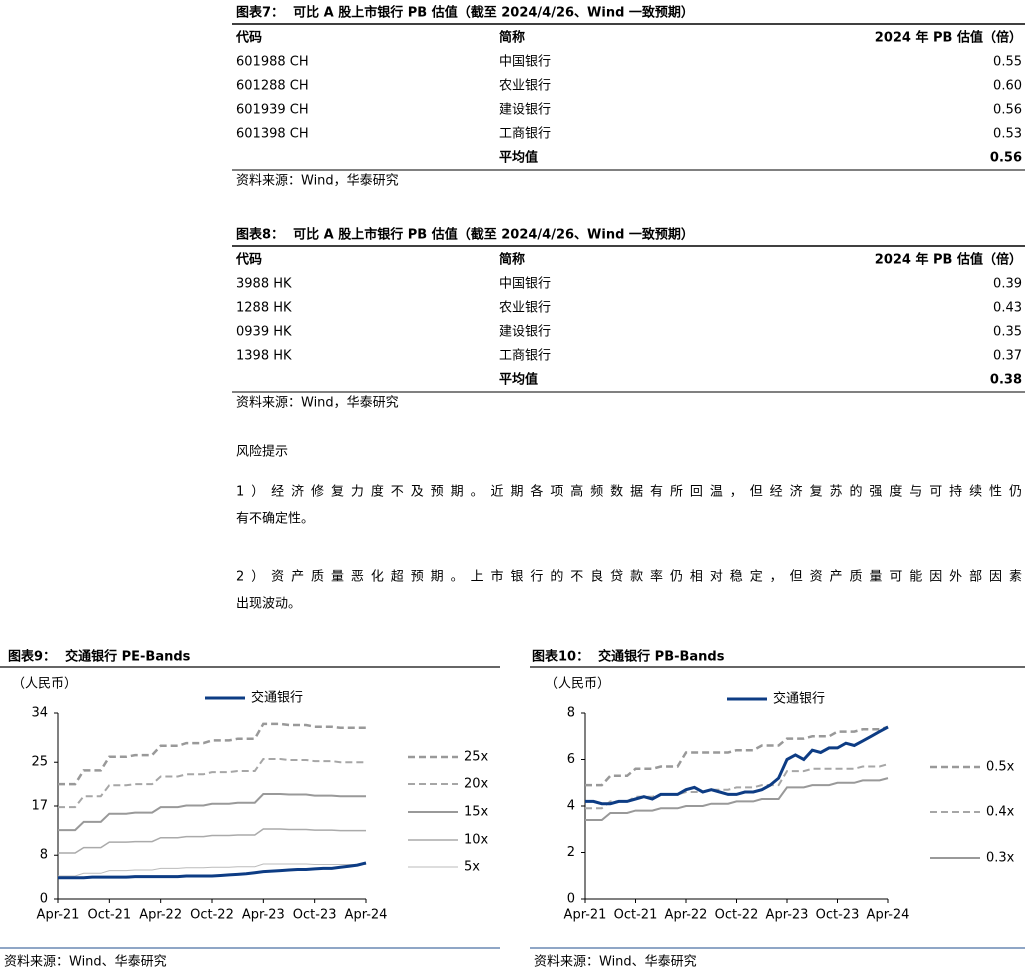  I want to click on table-cell: 0939 HK, so click(264, 332).